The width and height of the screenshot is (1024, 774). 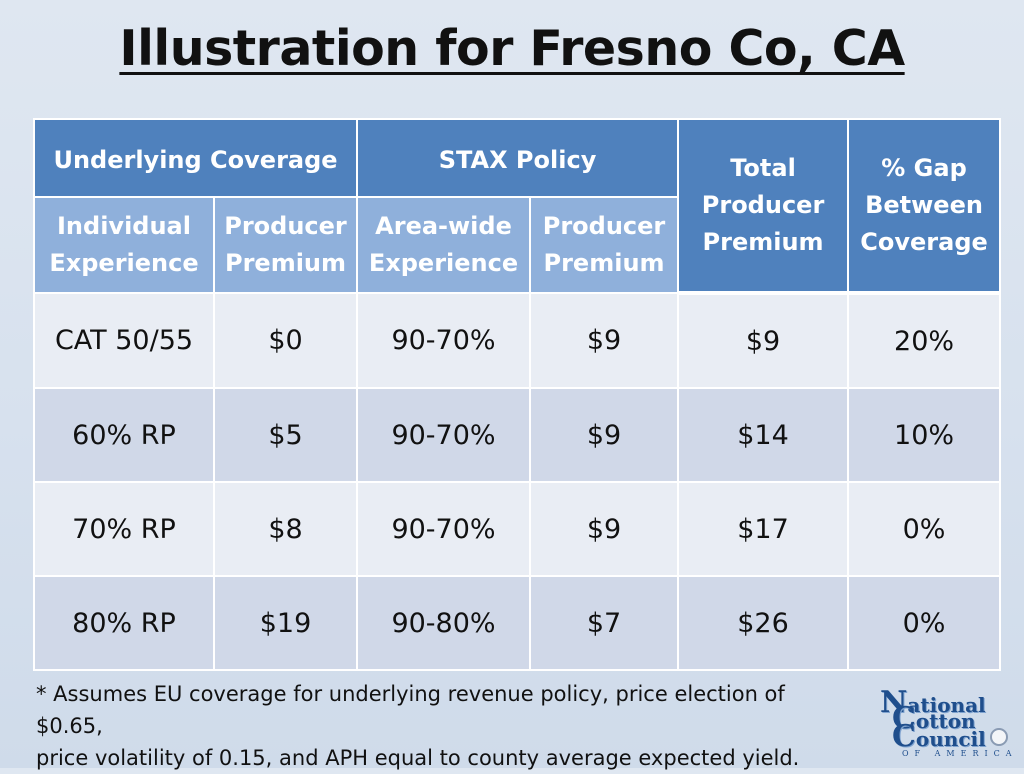 I want to click on table-cell: CAT 50/55, so click(x=124, y=340).